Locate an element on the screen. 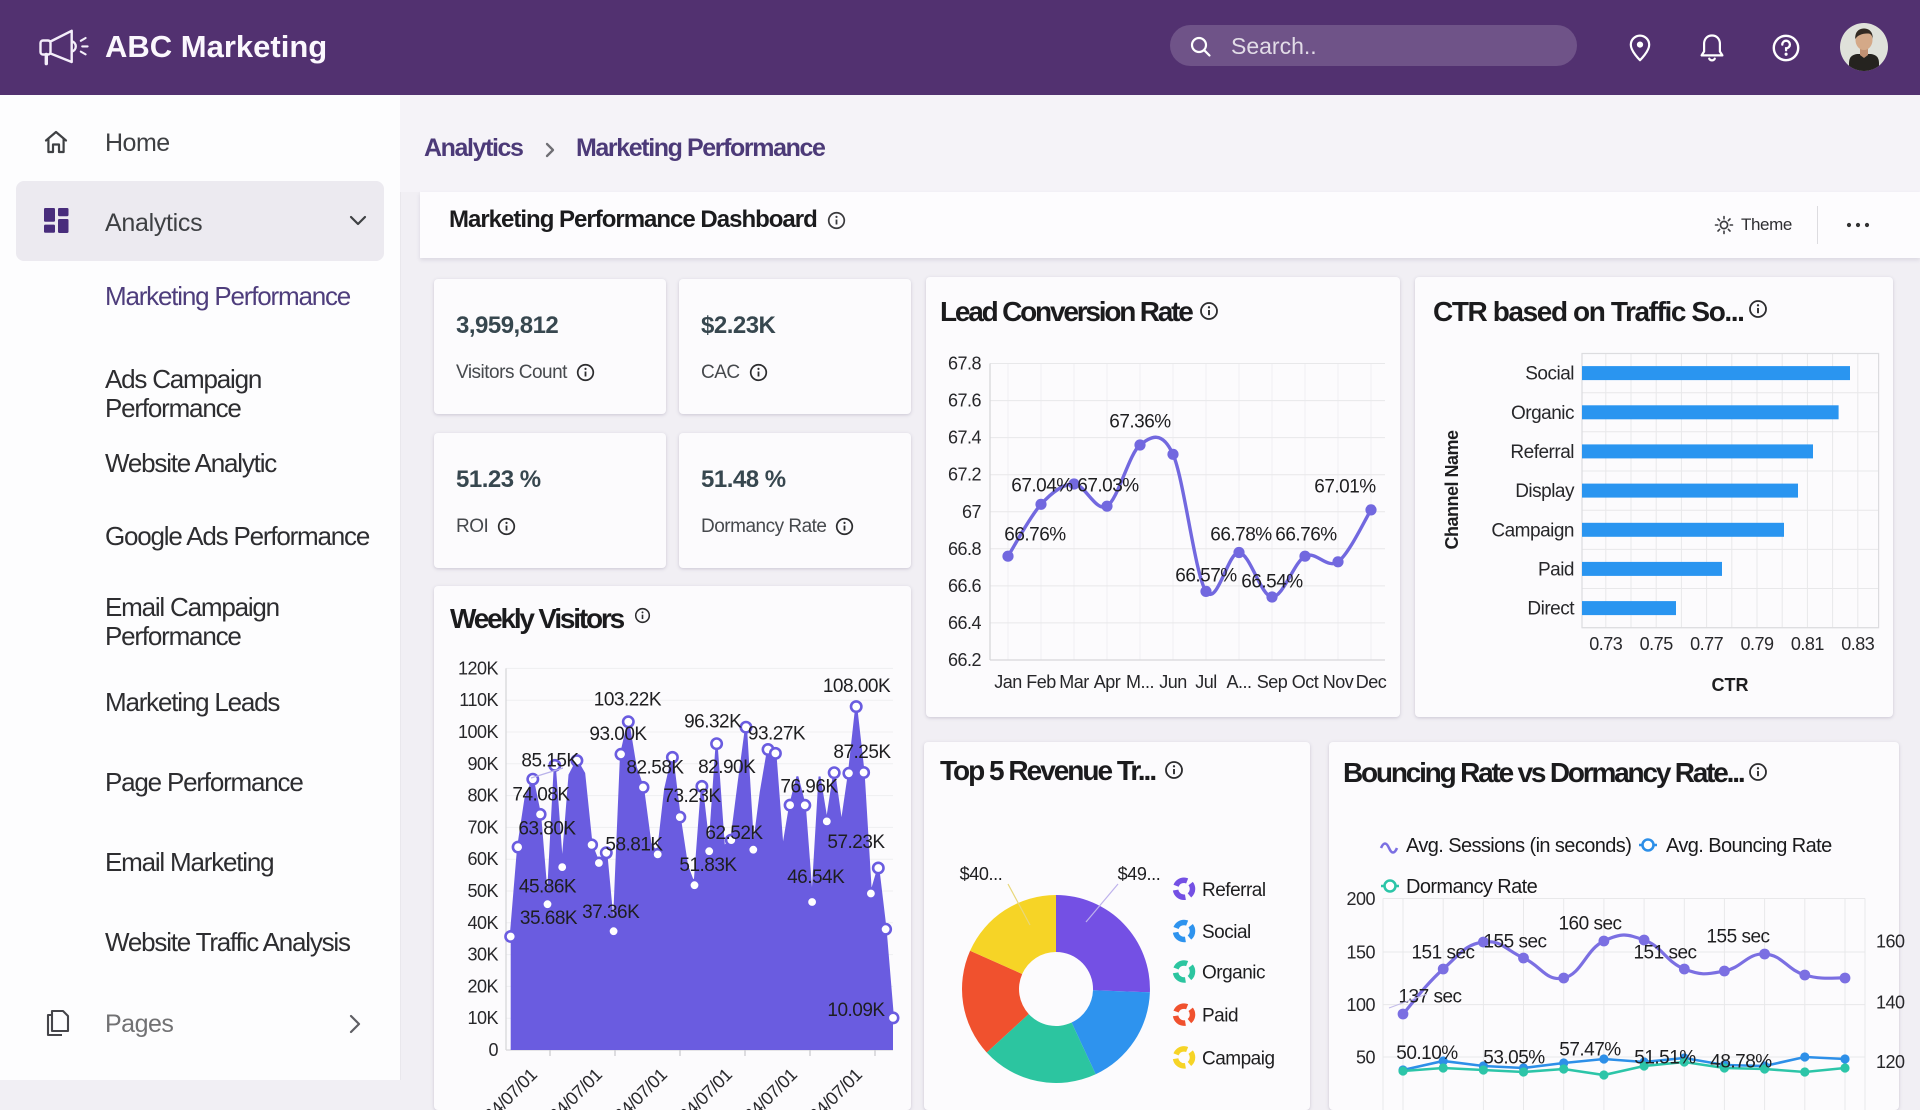 This screenshot has width=1920, height=1110. svg-text: 50K is located at coordinates (482, 891).